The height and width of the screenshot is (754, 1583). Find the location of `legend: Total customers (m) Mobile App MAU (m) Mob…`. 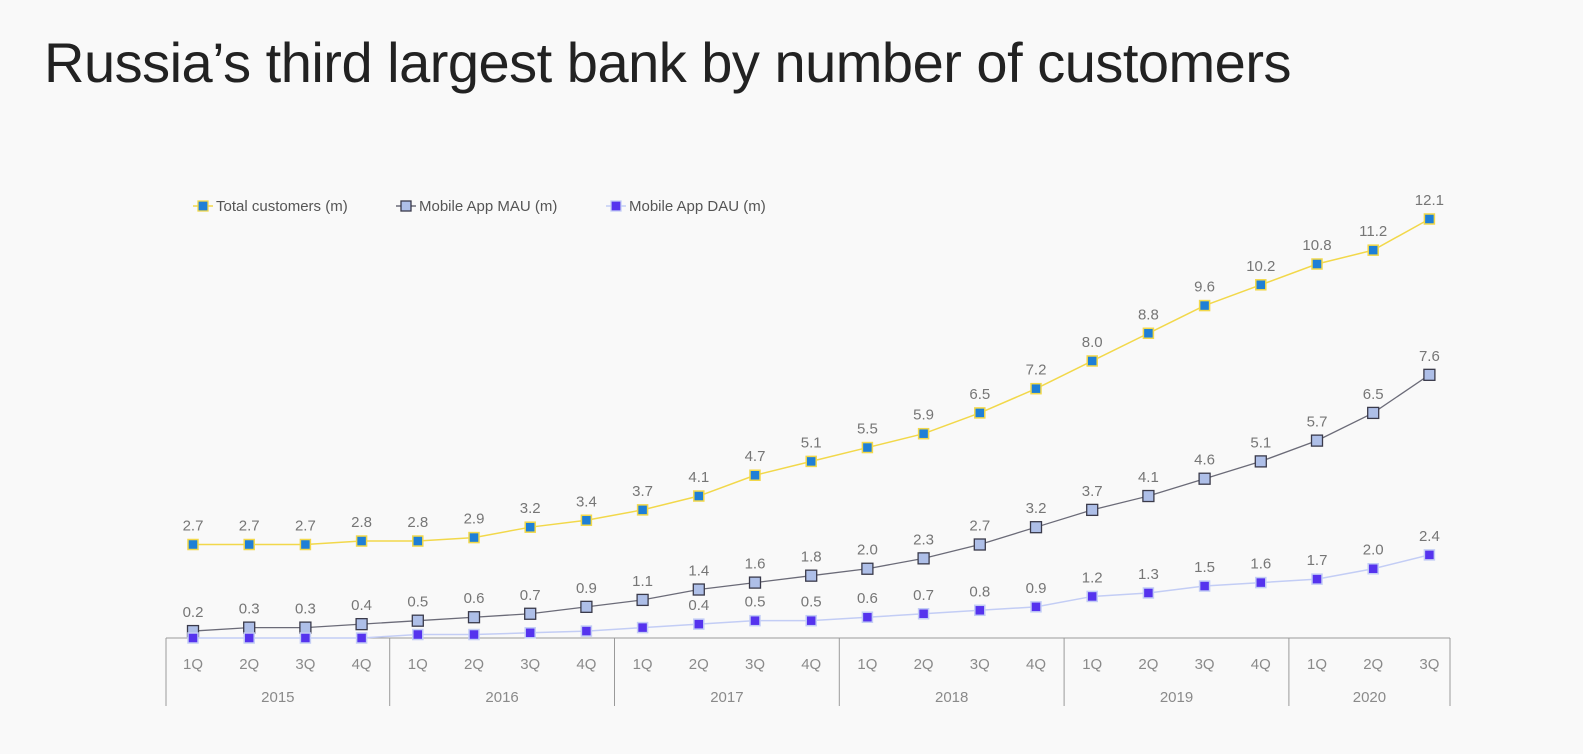

legend: Total customers (m) Mobile App MAU (m) Mob… is located at coordinates (479, 206).